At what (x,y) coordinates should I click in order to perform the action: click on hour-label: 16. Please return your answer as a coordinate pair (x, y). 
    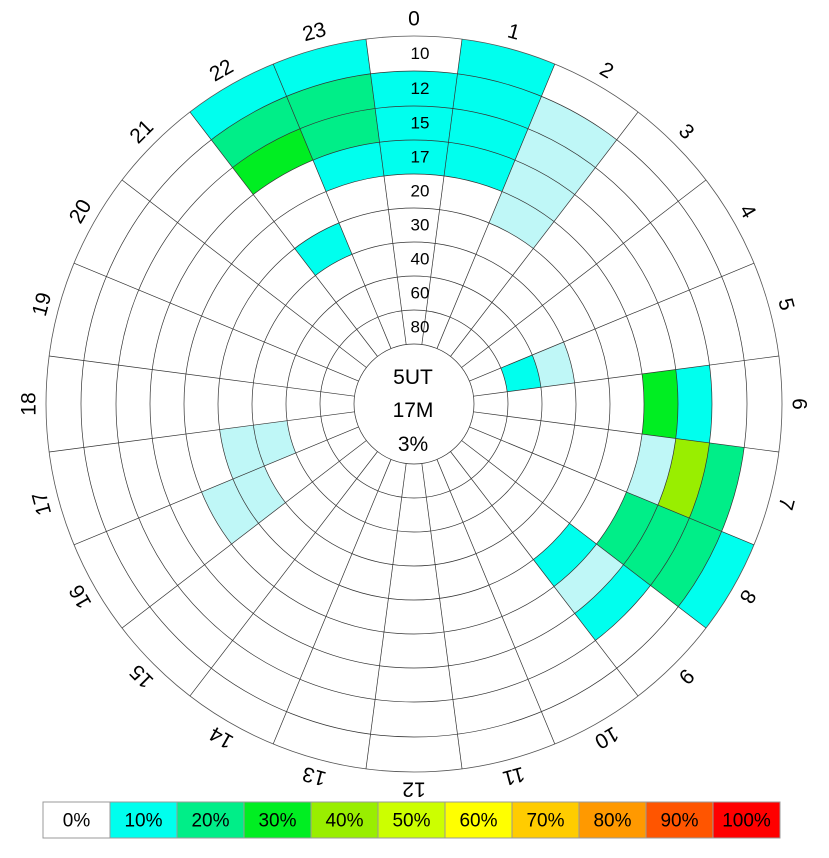
    Looking at the image, I should click on (81, 597).